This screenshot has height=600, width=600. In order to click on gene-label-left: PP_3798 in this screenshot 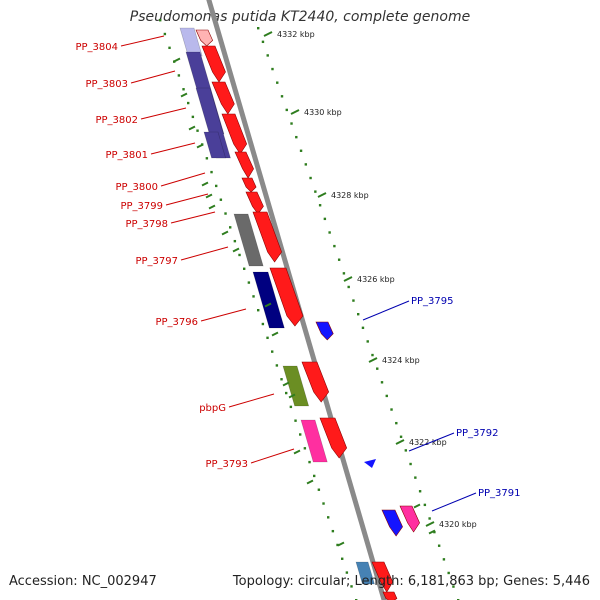, I will do `click(146, 224)`.